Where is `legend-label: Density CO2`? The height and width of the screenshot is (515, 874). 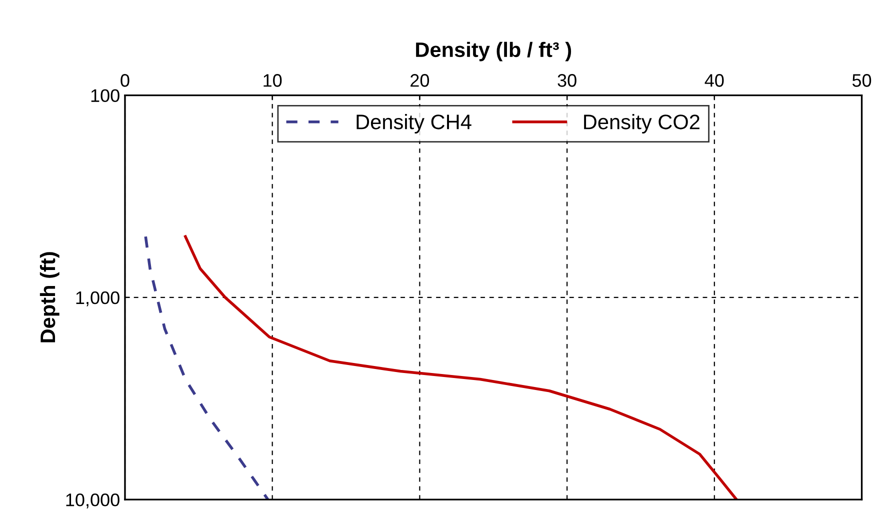 legend-label: Density CO2 is located at coordinates (642, 124).